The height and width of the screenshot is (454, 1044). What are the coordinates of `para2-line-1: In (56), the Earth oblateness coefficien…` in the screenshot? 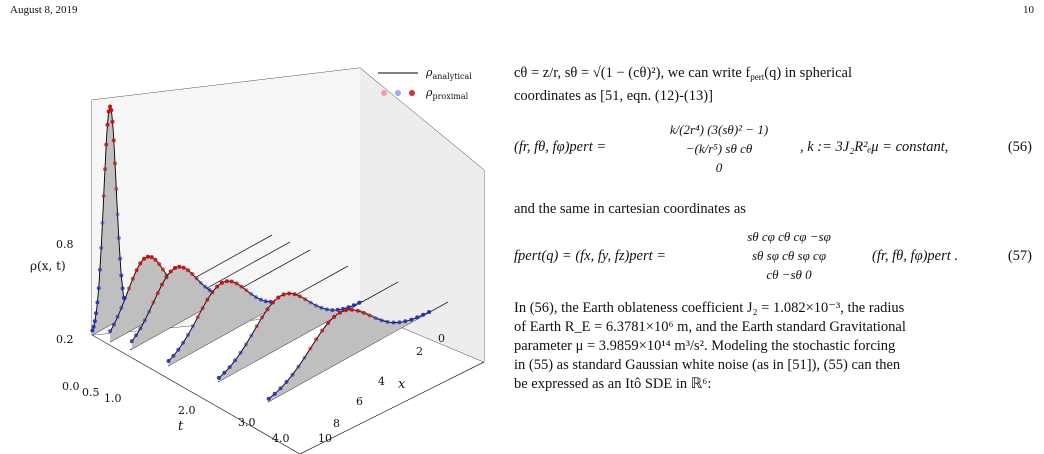 It's located at (709, 308).